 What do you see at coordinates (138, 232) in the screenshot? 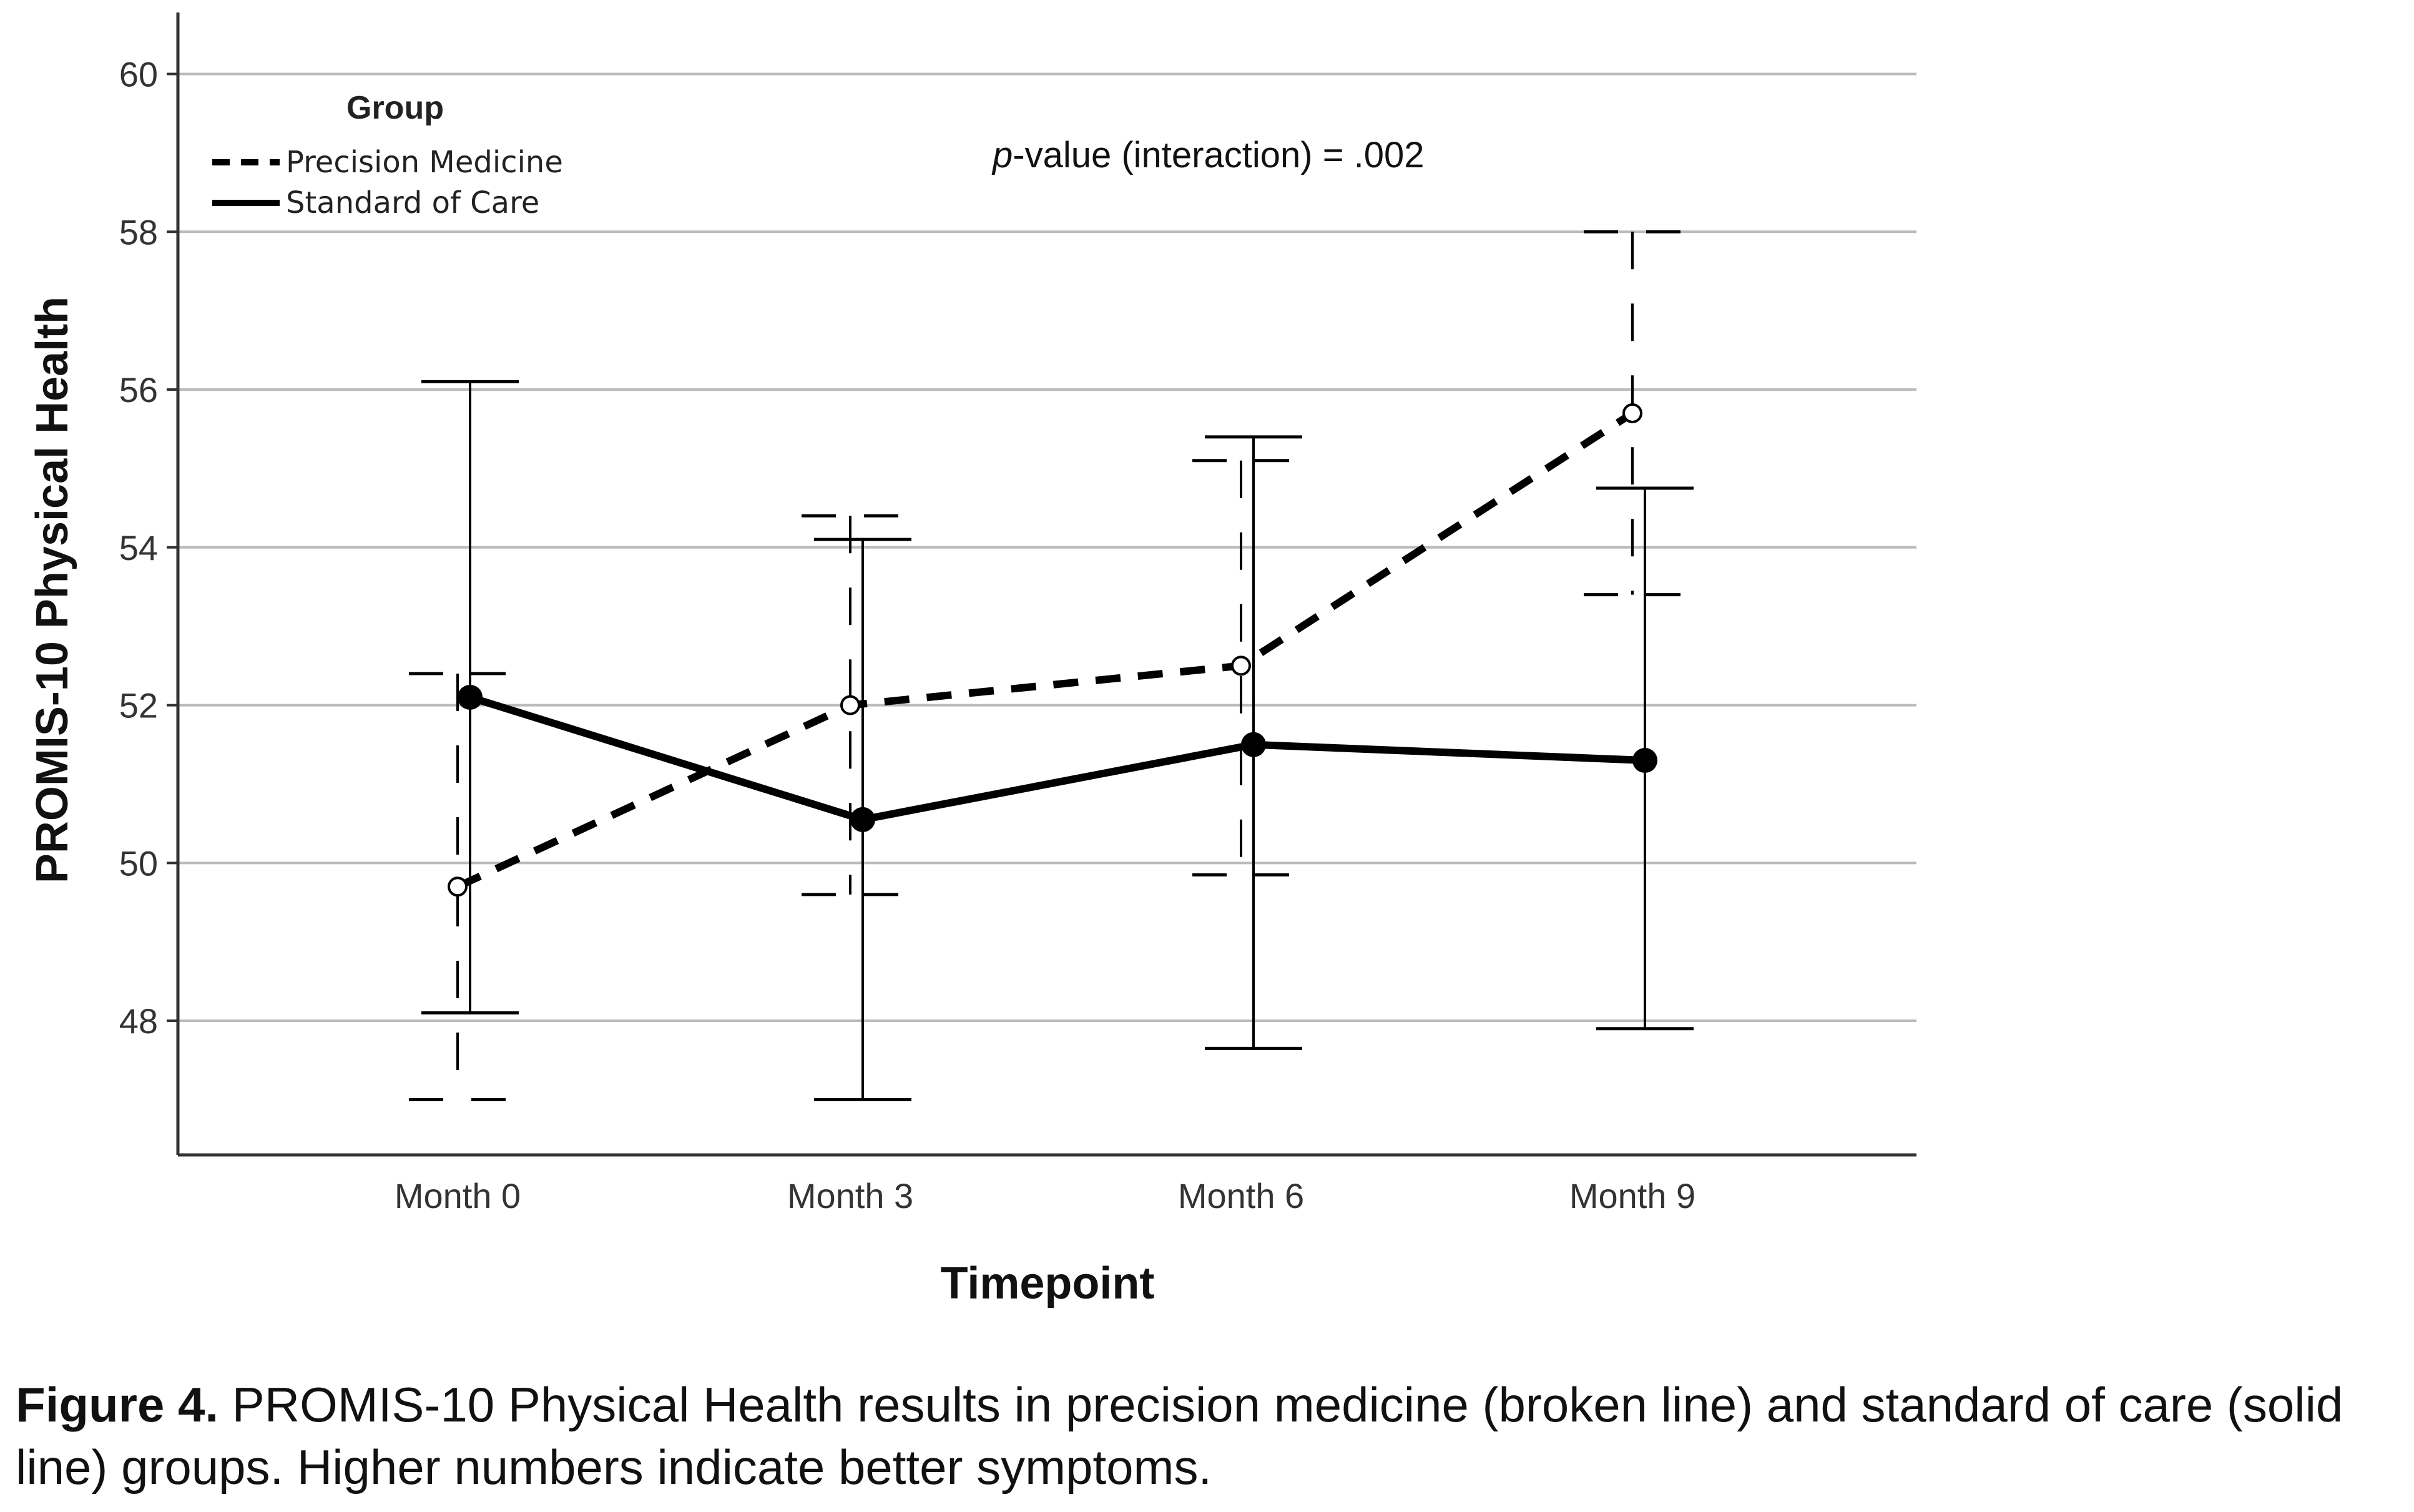
I see `y-tick-label-58: 58` at bounding box center [138, 232].